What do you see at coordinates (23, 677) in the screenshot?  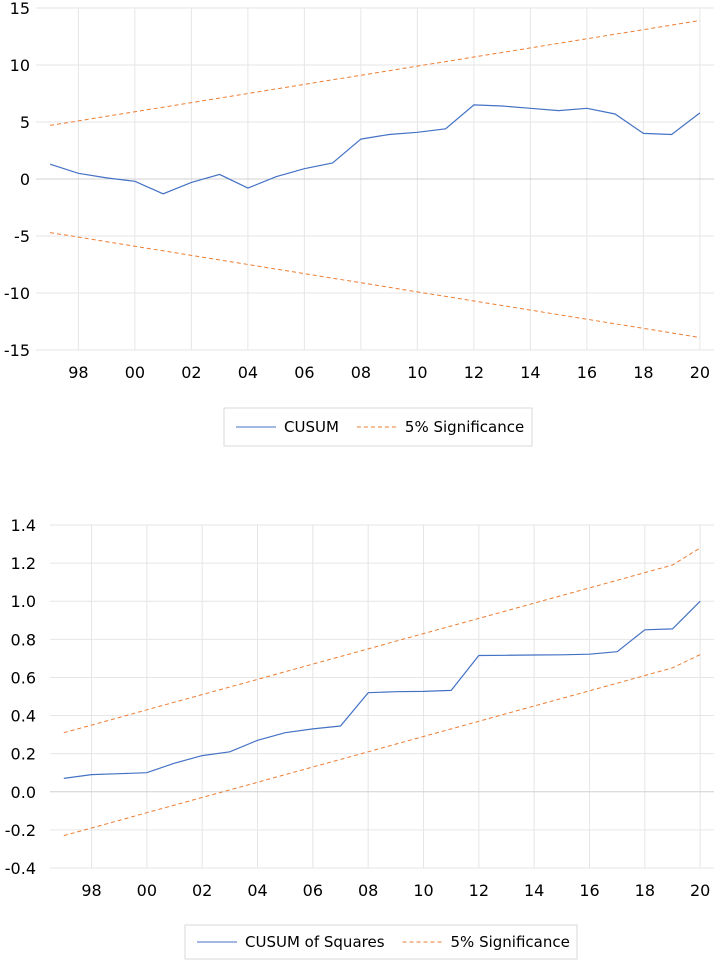 I see `y-tick-label: 0.6` at bounding box center [23, 677].